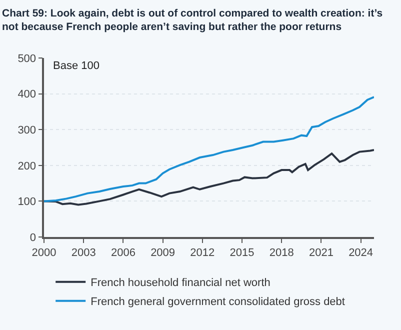  I want to click on x-tick-label: 2009, so click(163, 252).